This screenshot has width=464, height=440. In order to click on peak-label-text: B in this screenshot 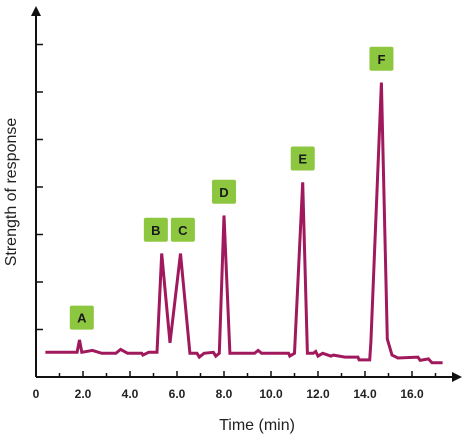, I will do `click(155, 230)`.